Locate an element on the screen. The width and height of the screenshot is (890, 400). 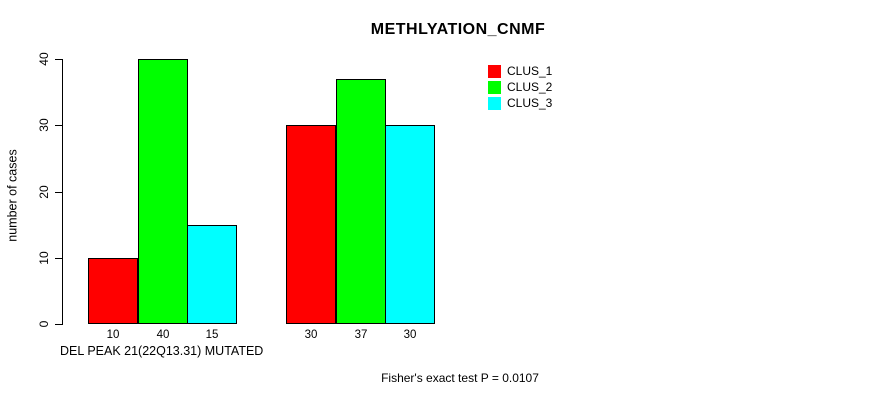
bar-value-label-clus_3-group2: 30 is located at coordinates (410, 335).